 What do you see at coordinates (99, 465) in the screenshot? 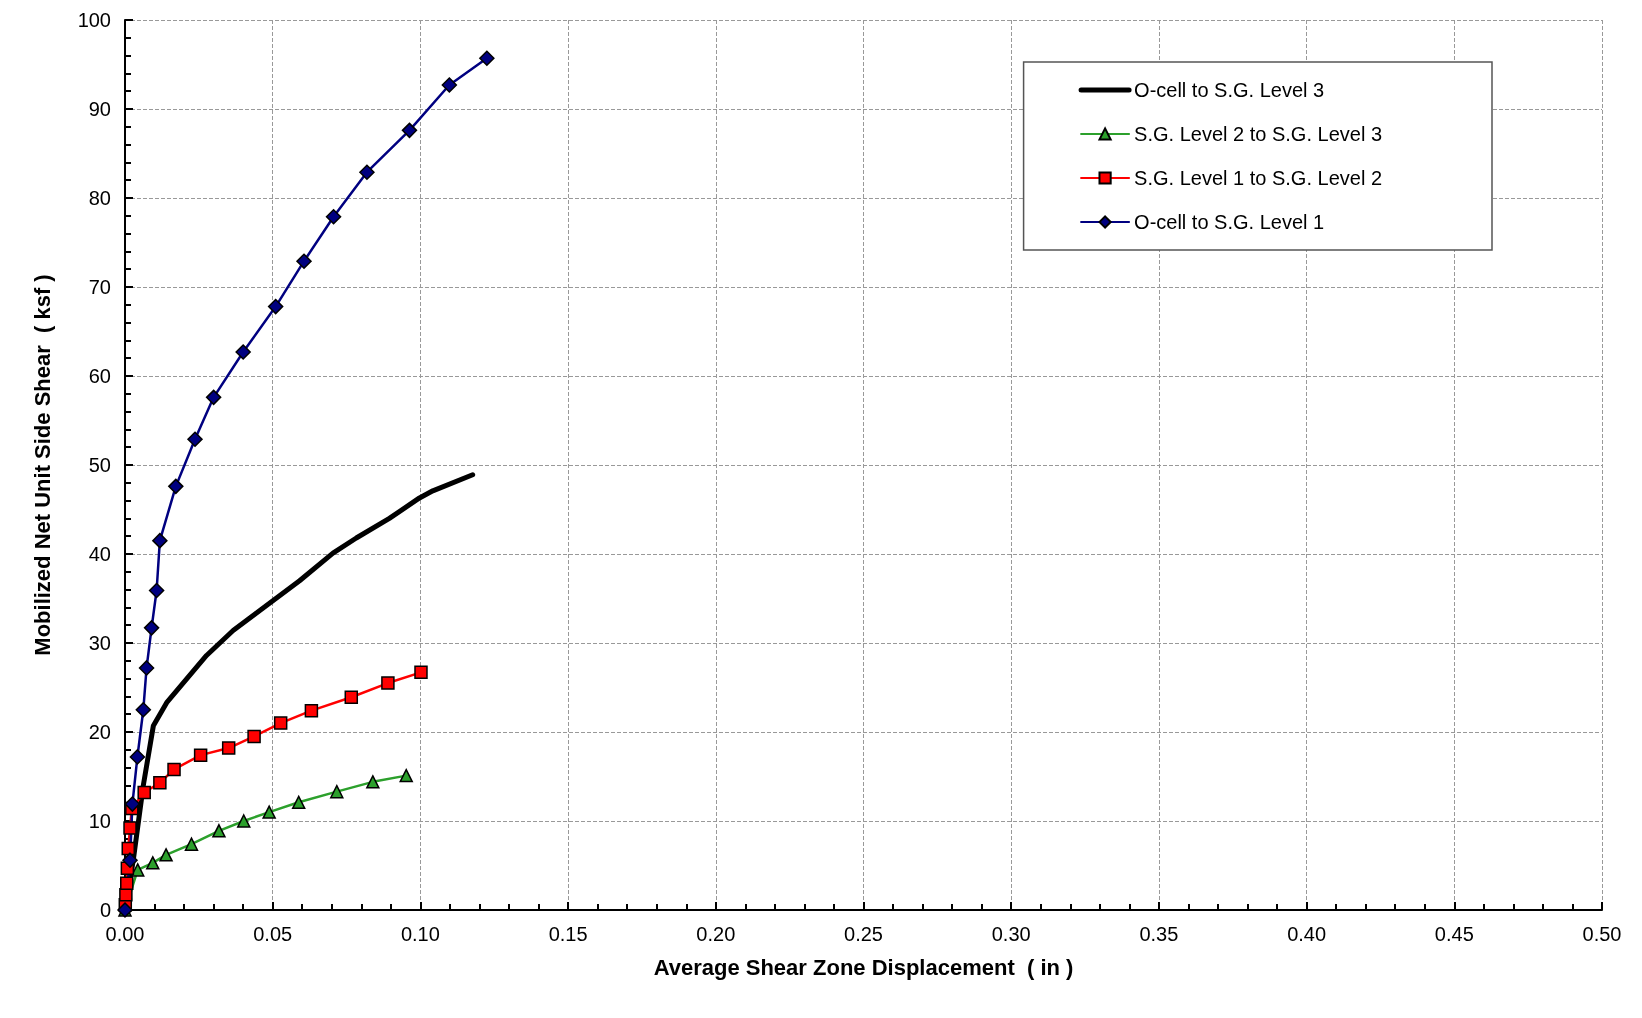
I see `y-tick-label: 50` at bounding box center [99, 465].